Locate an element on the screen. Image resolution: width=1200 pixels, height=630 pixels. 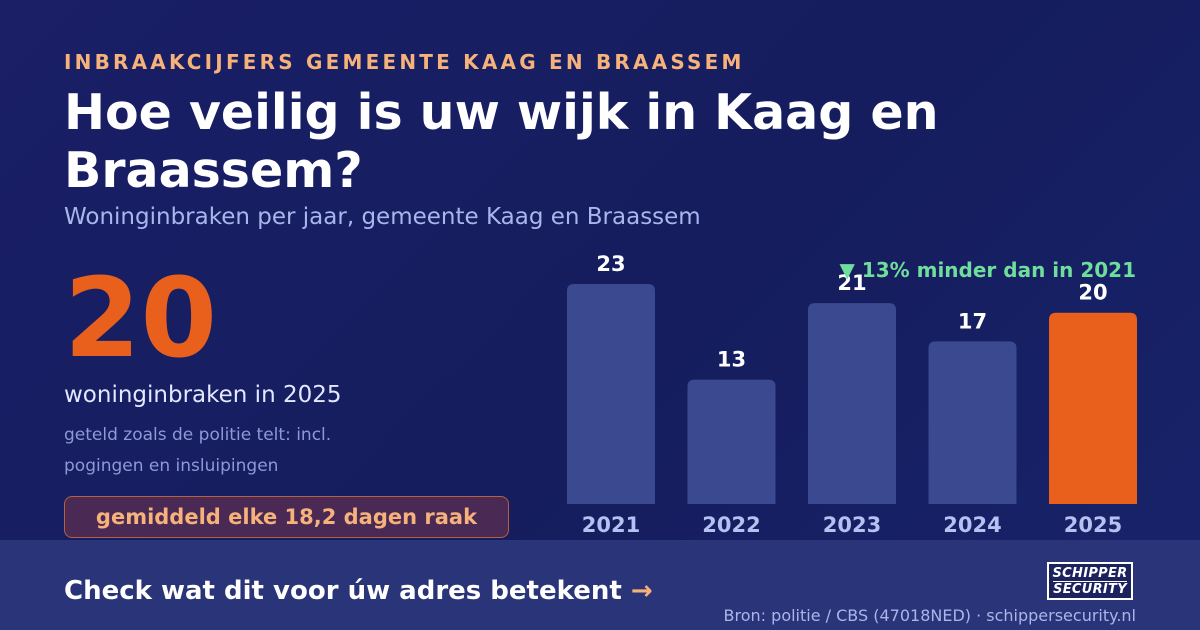
footer-band is located at coordinates (600, 585).